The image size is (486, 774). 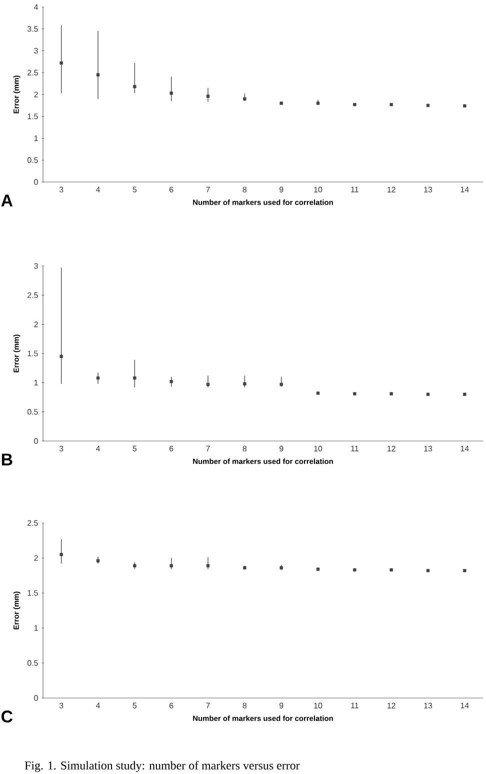 I want to click on caption: Fig. 1. Simulation study: number of markers versus error, so click(x=162, y=766).